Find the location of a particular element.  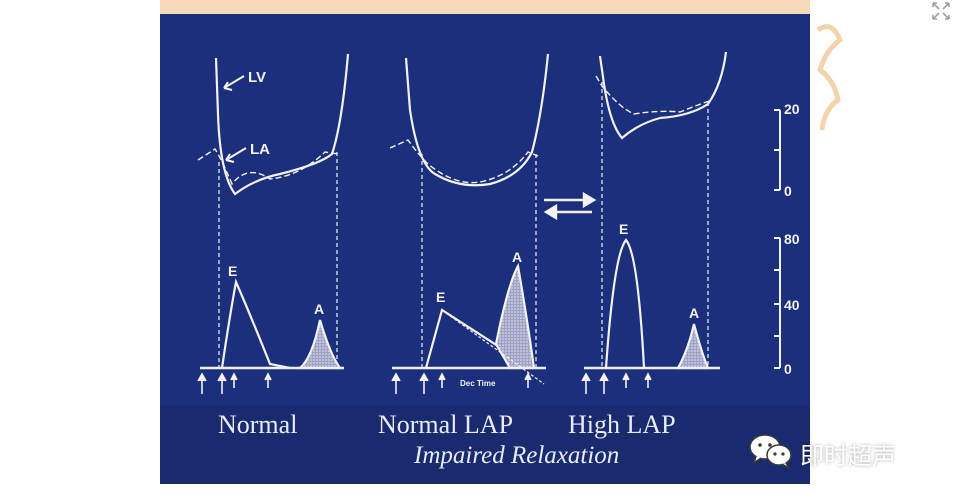

label-la: LA is located at coordinates (260, 149).